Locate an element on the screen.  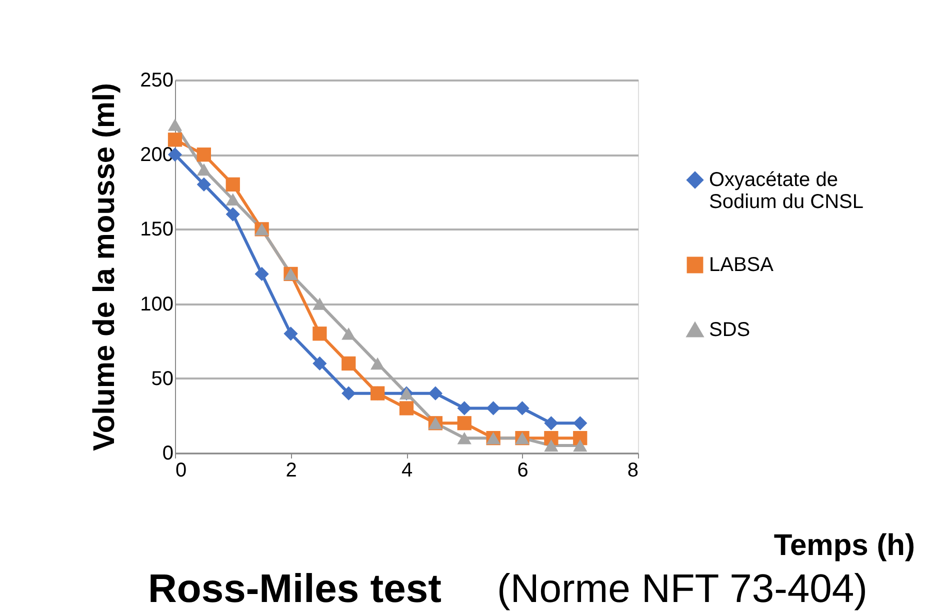
y-tick-label: 100 is located at coordinates (157, 304).